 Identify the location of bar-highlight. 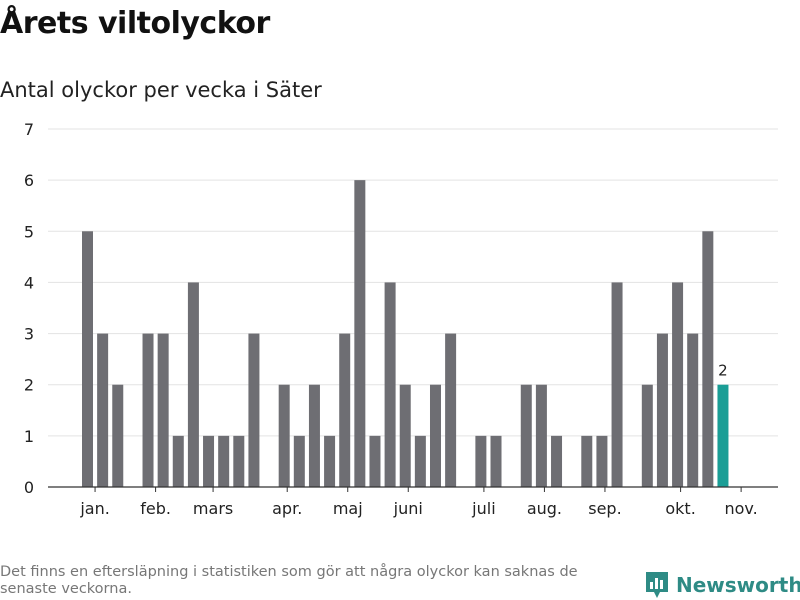
(723, 435).